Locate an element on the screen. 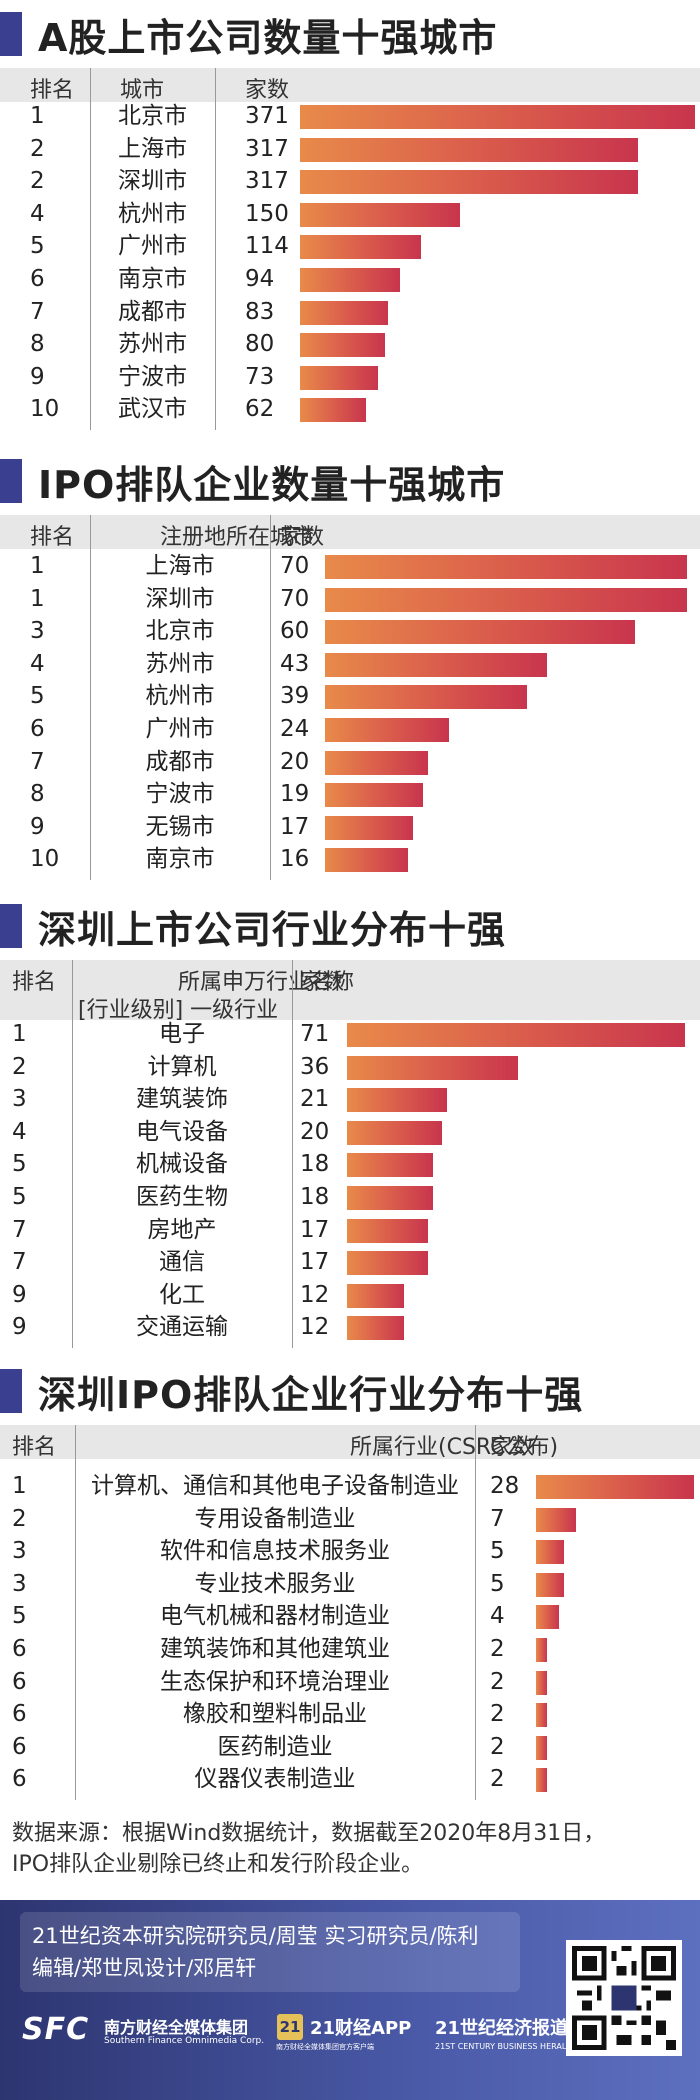 Image resolution: width=700 pixels, height=2100 pixels. table-row: 7 通信 17 is located at coordinates (350, 1262).